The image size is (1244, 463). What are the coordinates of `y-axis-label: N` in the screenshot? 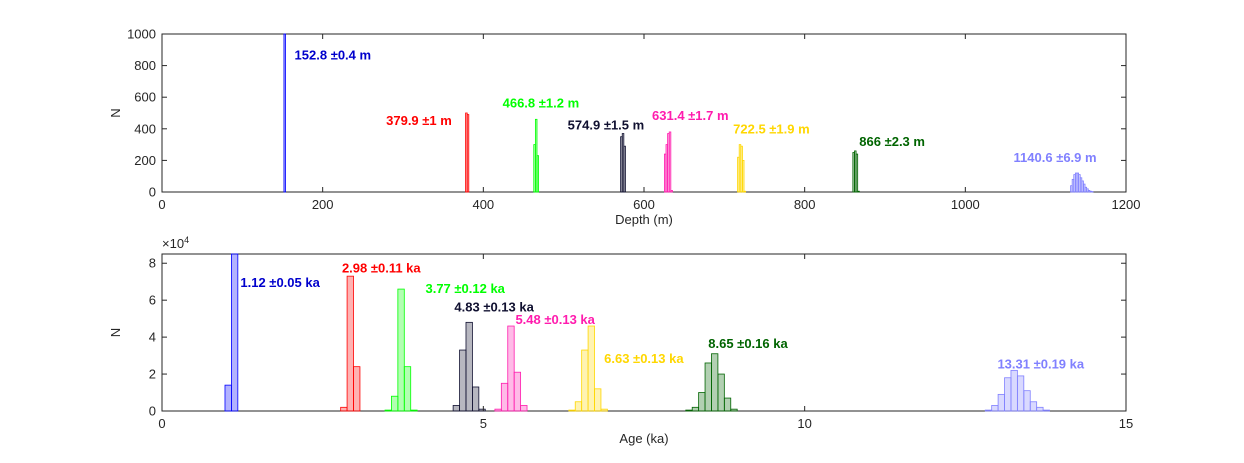 It's located at (115, 332).